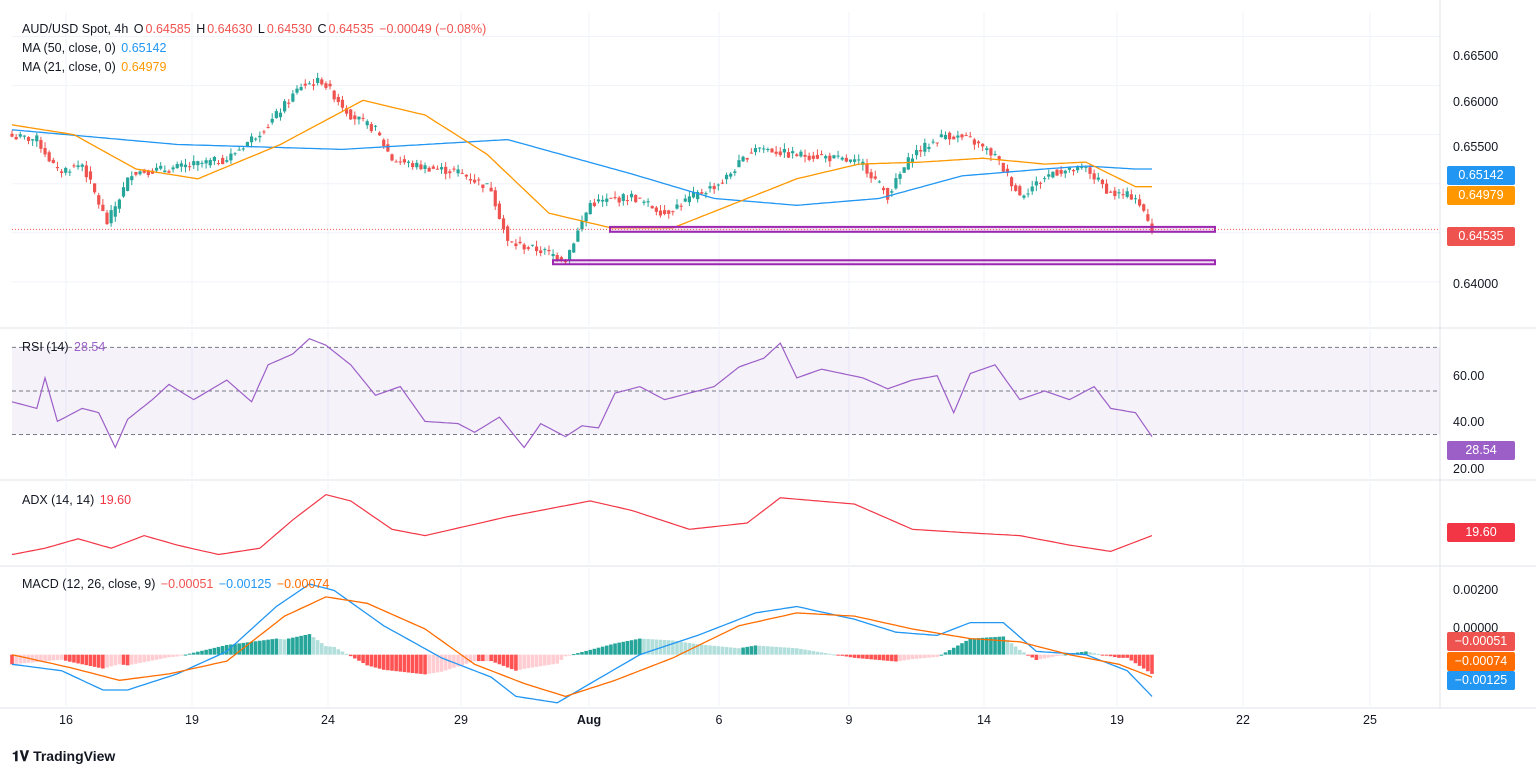  What do you see at coordinates (63, 756) in the screenshot?
I see `tradingview-logo: 𝟏𝐕 TradingView` at bounding box center [63, 756].